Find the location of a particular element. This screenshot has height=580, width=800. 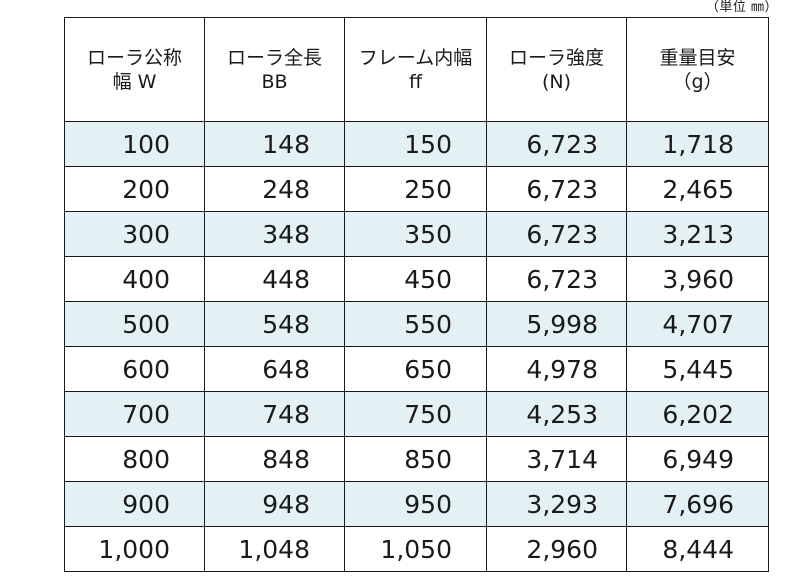

table-row: 400 448 450 6,723 3,960 is located at coordinates (416, 279).